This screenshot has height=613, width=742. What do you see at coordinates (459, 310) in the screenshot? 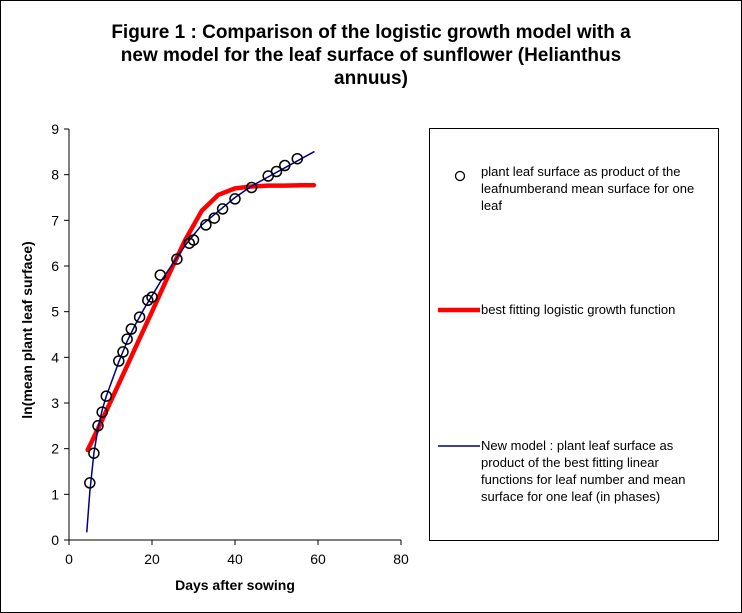
I see `red-line-swatch-icon` at bounding box center [459, 310].